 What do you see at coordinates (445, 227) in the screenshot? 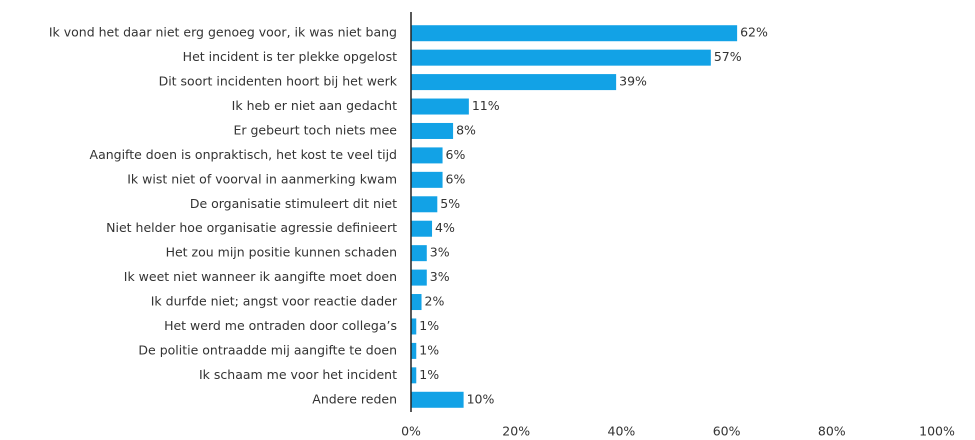
I see `value-label: 4%` at bounding box center [445, 227].